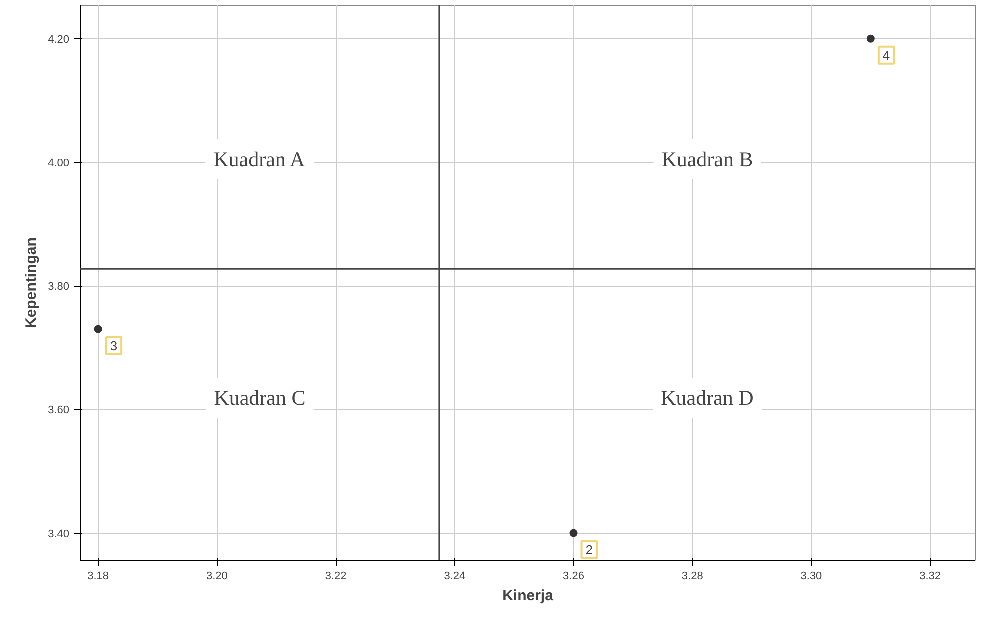  I want to click on y-tick-label: 3.40, so click(59, 534).